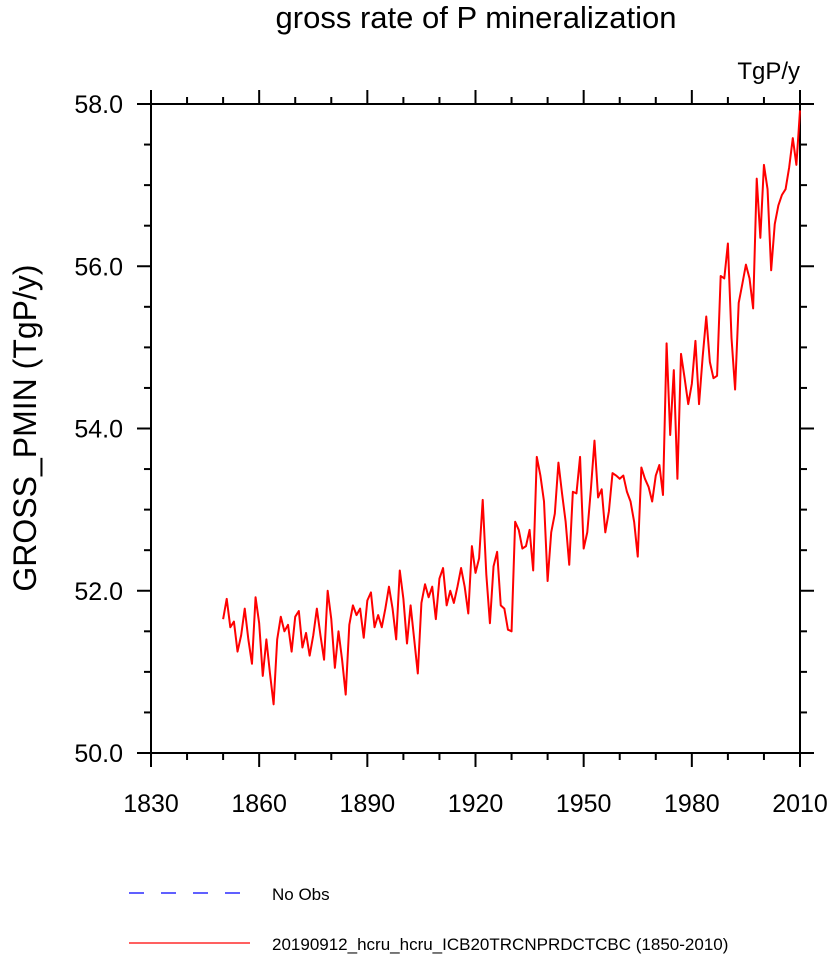  Describe the element at coordinates (98, 105) in the screenshot. I see `y-tick-label: 58.0` at that location.